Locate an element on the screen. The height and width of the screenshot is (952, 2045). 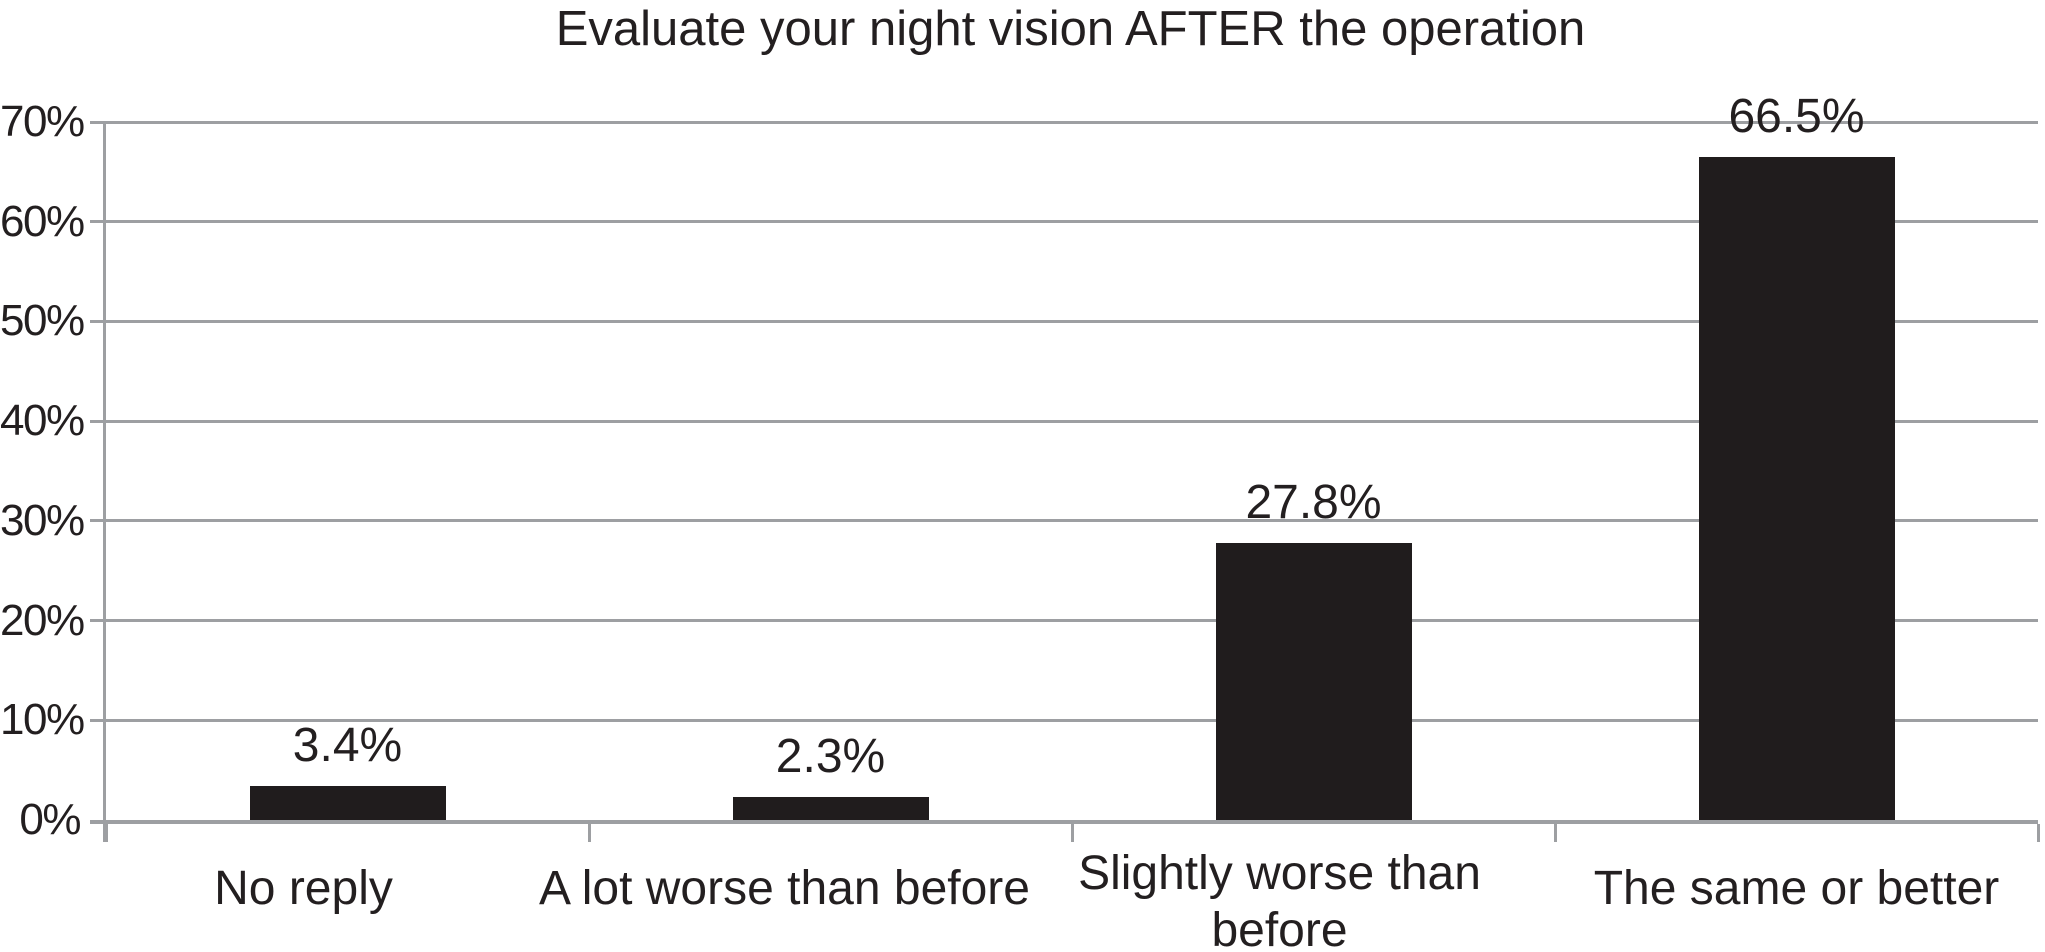
bar-value-label: 3.4% is located at coordinates (347, 746).